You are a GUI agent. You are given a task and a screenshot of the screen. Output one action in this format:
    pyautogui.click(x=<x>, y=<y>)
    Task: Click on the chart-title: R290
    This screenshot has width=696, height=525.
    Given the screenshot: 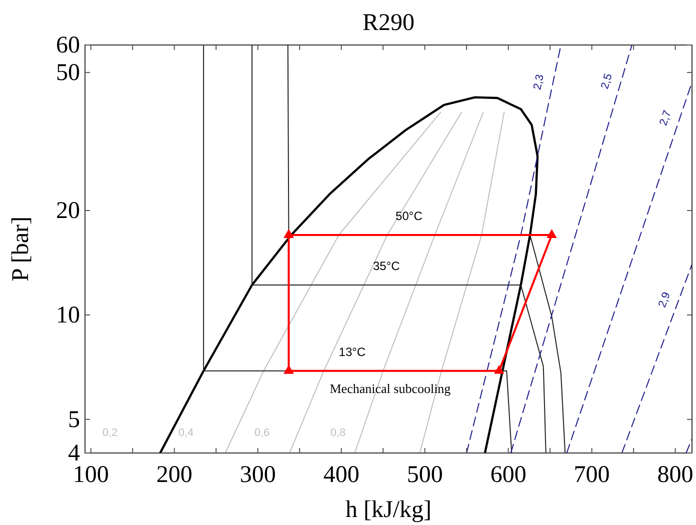 What is the action you would take?
    pyautogui.click(x=388, y=23)
    